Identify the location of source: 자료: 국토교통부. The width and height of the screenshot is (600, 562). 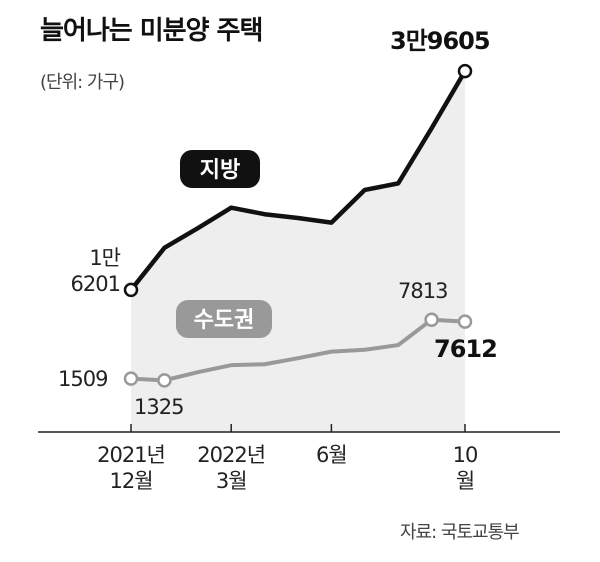
(460, 532).